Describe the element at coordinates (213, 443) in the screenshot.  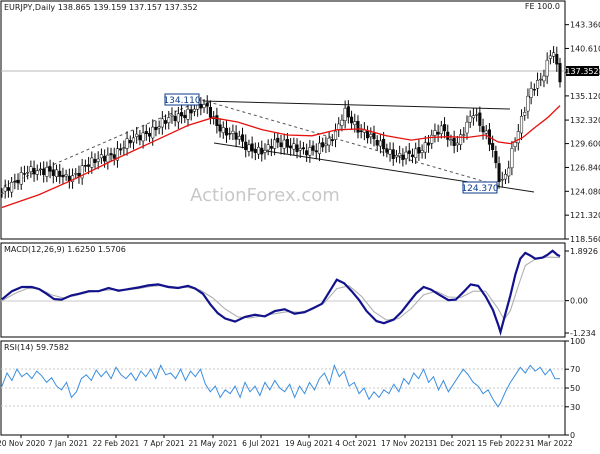
I see `date-tick-label: 21 May 2021` at that location.